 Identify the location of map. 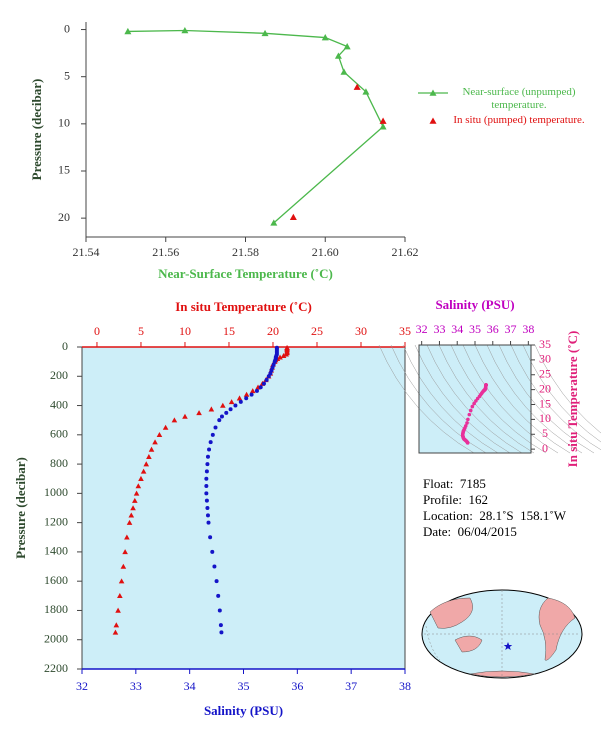
(502, 634).